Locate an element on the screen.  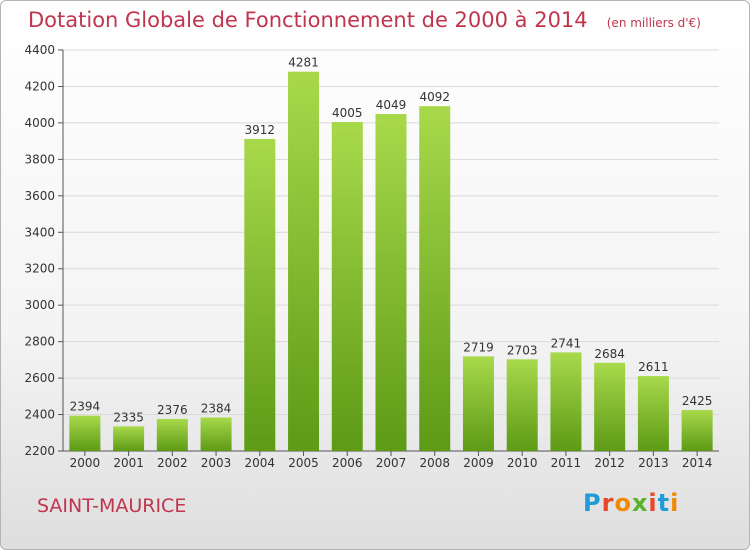
y-tick-label: 4400 is located at coordinates (39, 50).